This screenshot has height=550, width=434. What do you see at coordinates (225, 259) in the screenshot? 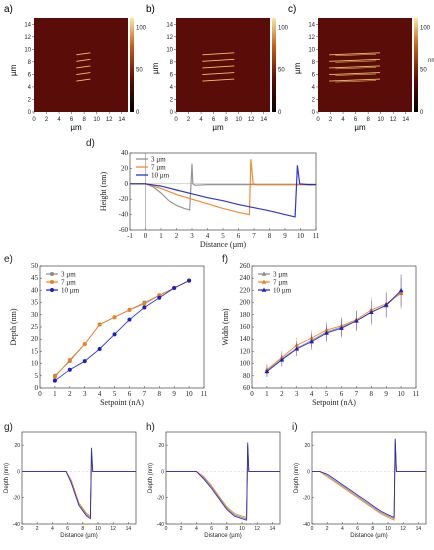
I see `panel-label-f: f)` at bounding box center [225, 259].